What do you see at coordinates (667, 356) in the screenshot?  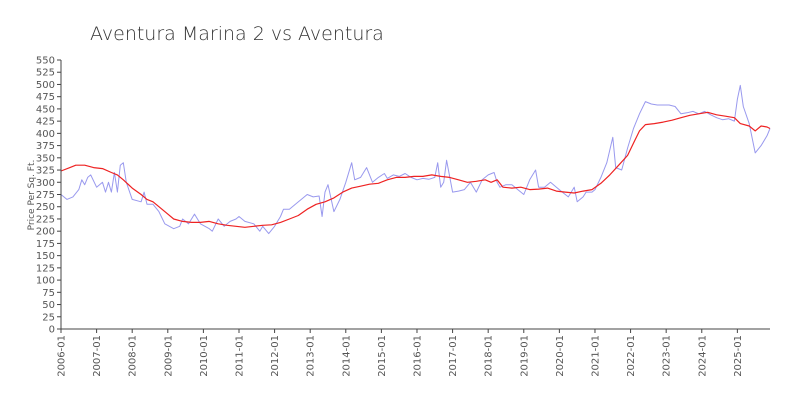 I see `x-tick-label: 2023-01` at bounding box center [667, 356].